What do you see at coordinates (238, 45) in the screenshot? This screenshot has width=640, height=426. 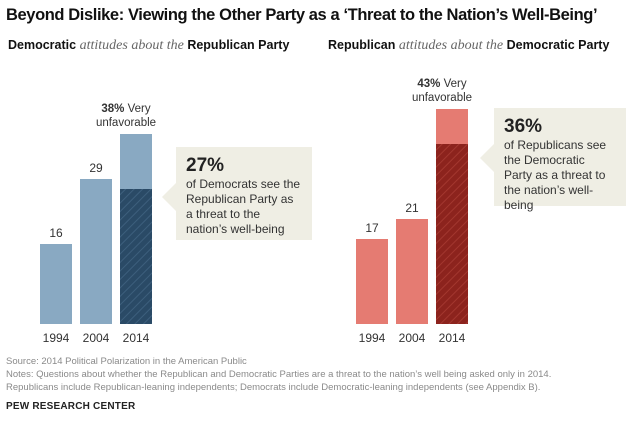 I see `left-subtitle-target: Republican Party` at bounding box center [238, 45].